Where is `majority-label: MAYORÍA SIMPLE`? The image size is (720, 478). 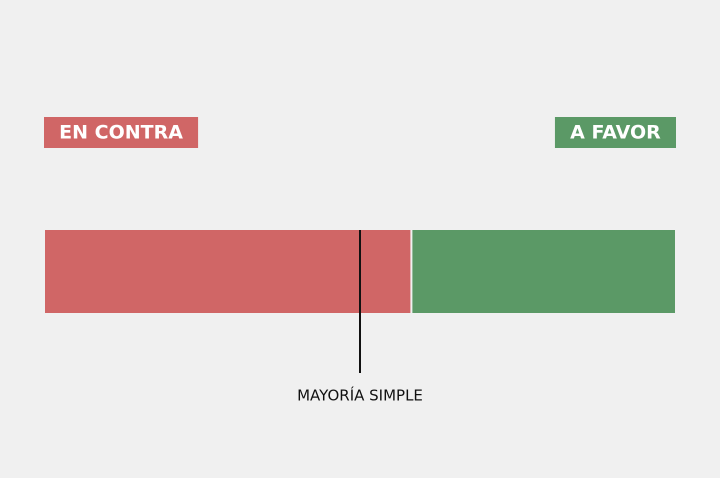
majority-label: MAYORÍA SIMPLE is located at coordinates (360, 395).